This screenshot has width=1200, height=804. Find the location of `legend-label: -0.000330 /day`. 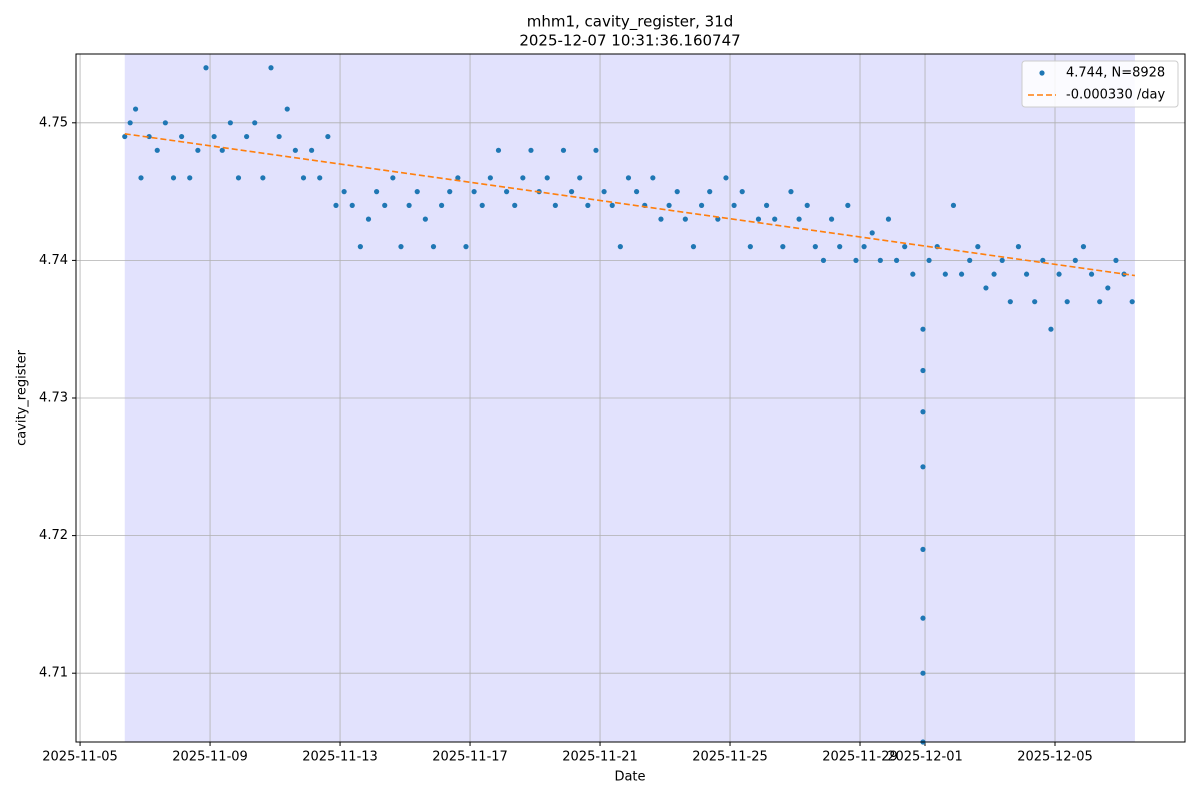

legend-label: -0.000330 /day is located at coordinates (1115, 95).